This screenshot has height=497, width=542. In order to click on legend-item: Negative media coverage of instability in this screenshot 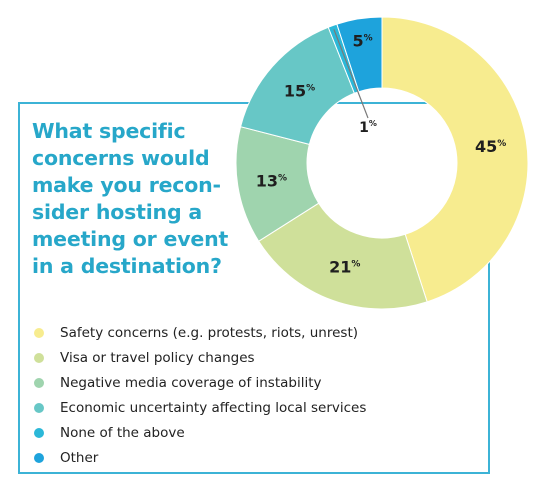, I will do `click(200, 382)`.